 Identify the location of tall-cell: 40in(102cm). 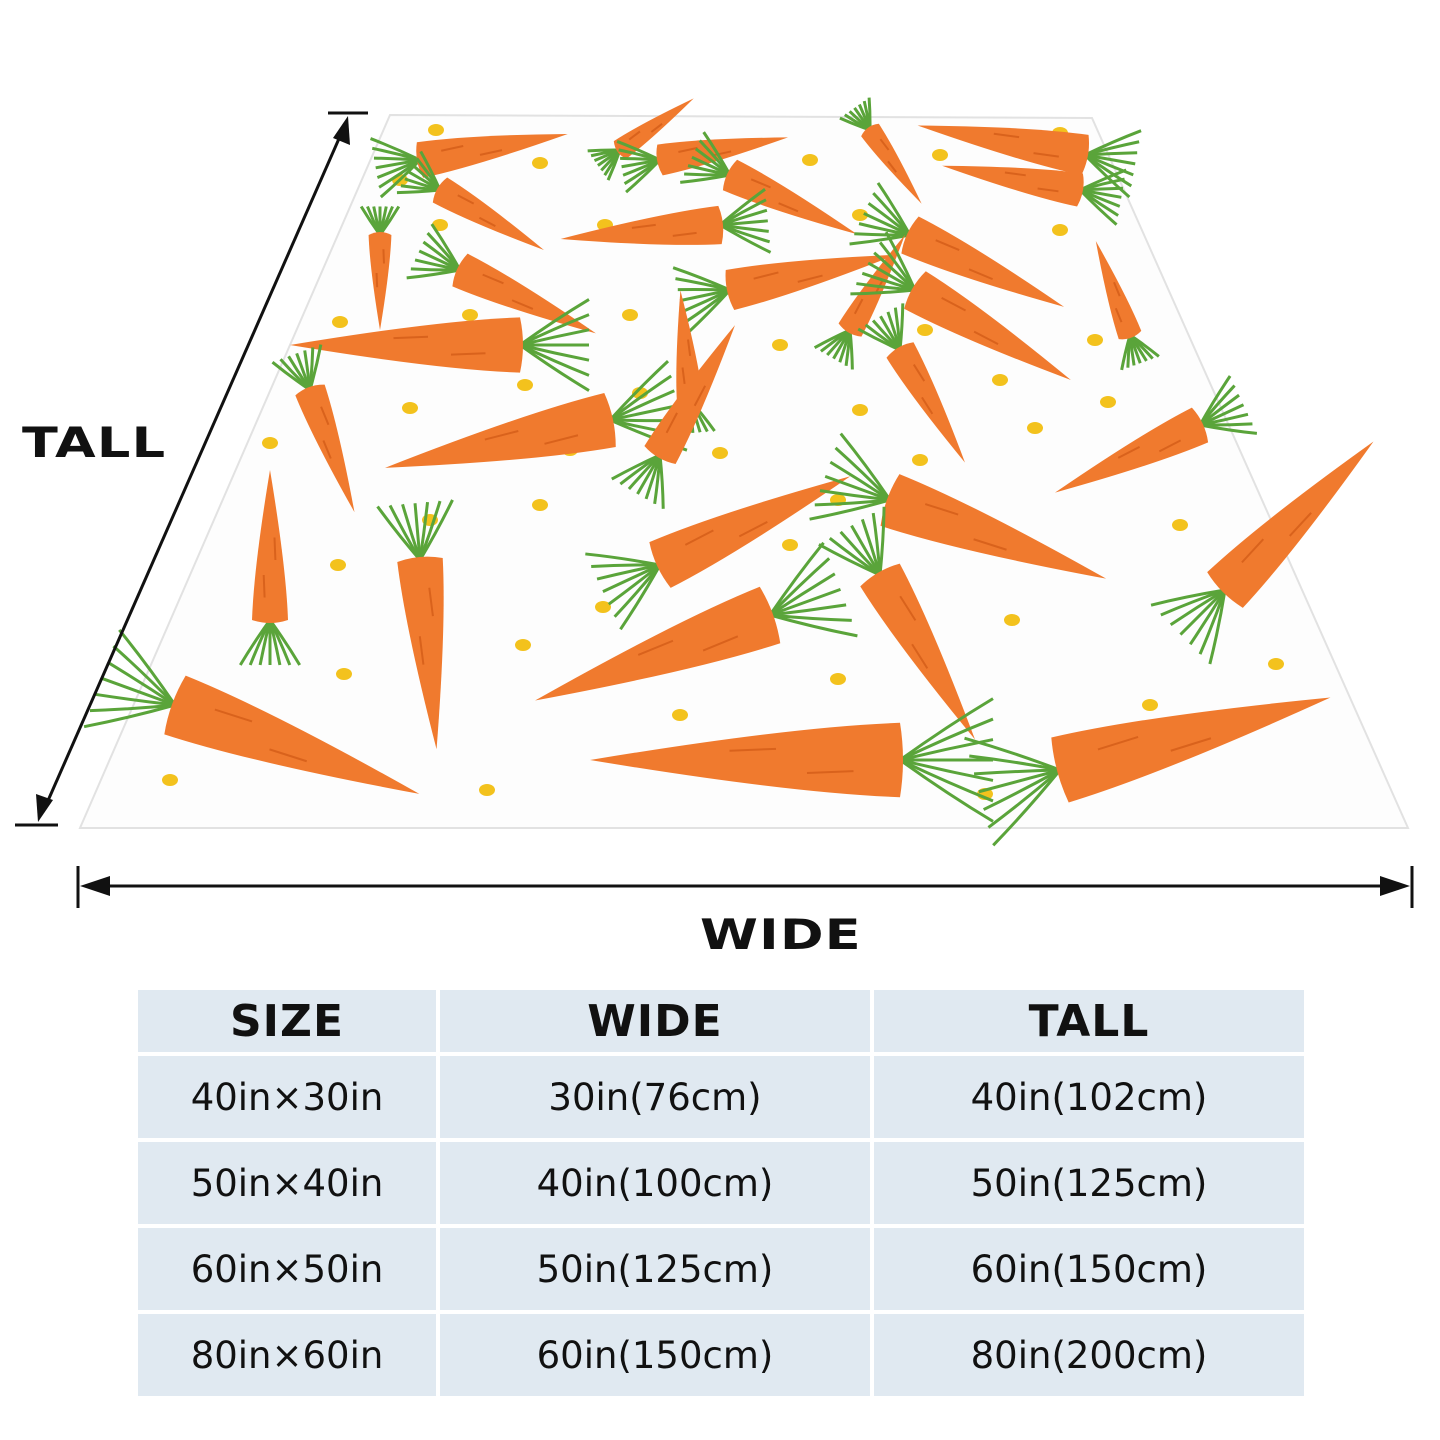
(1089, 1097).